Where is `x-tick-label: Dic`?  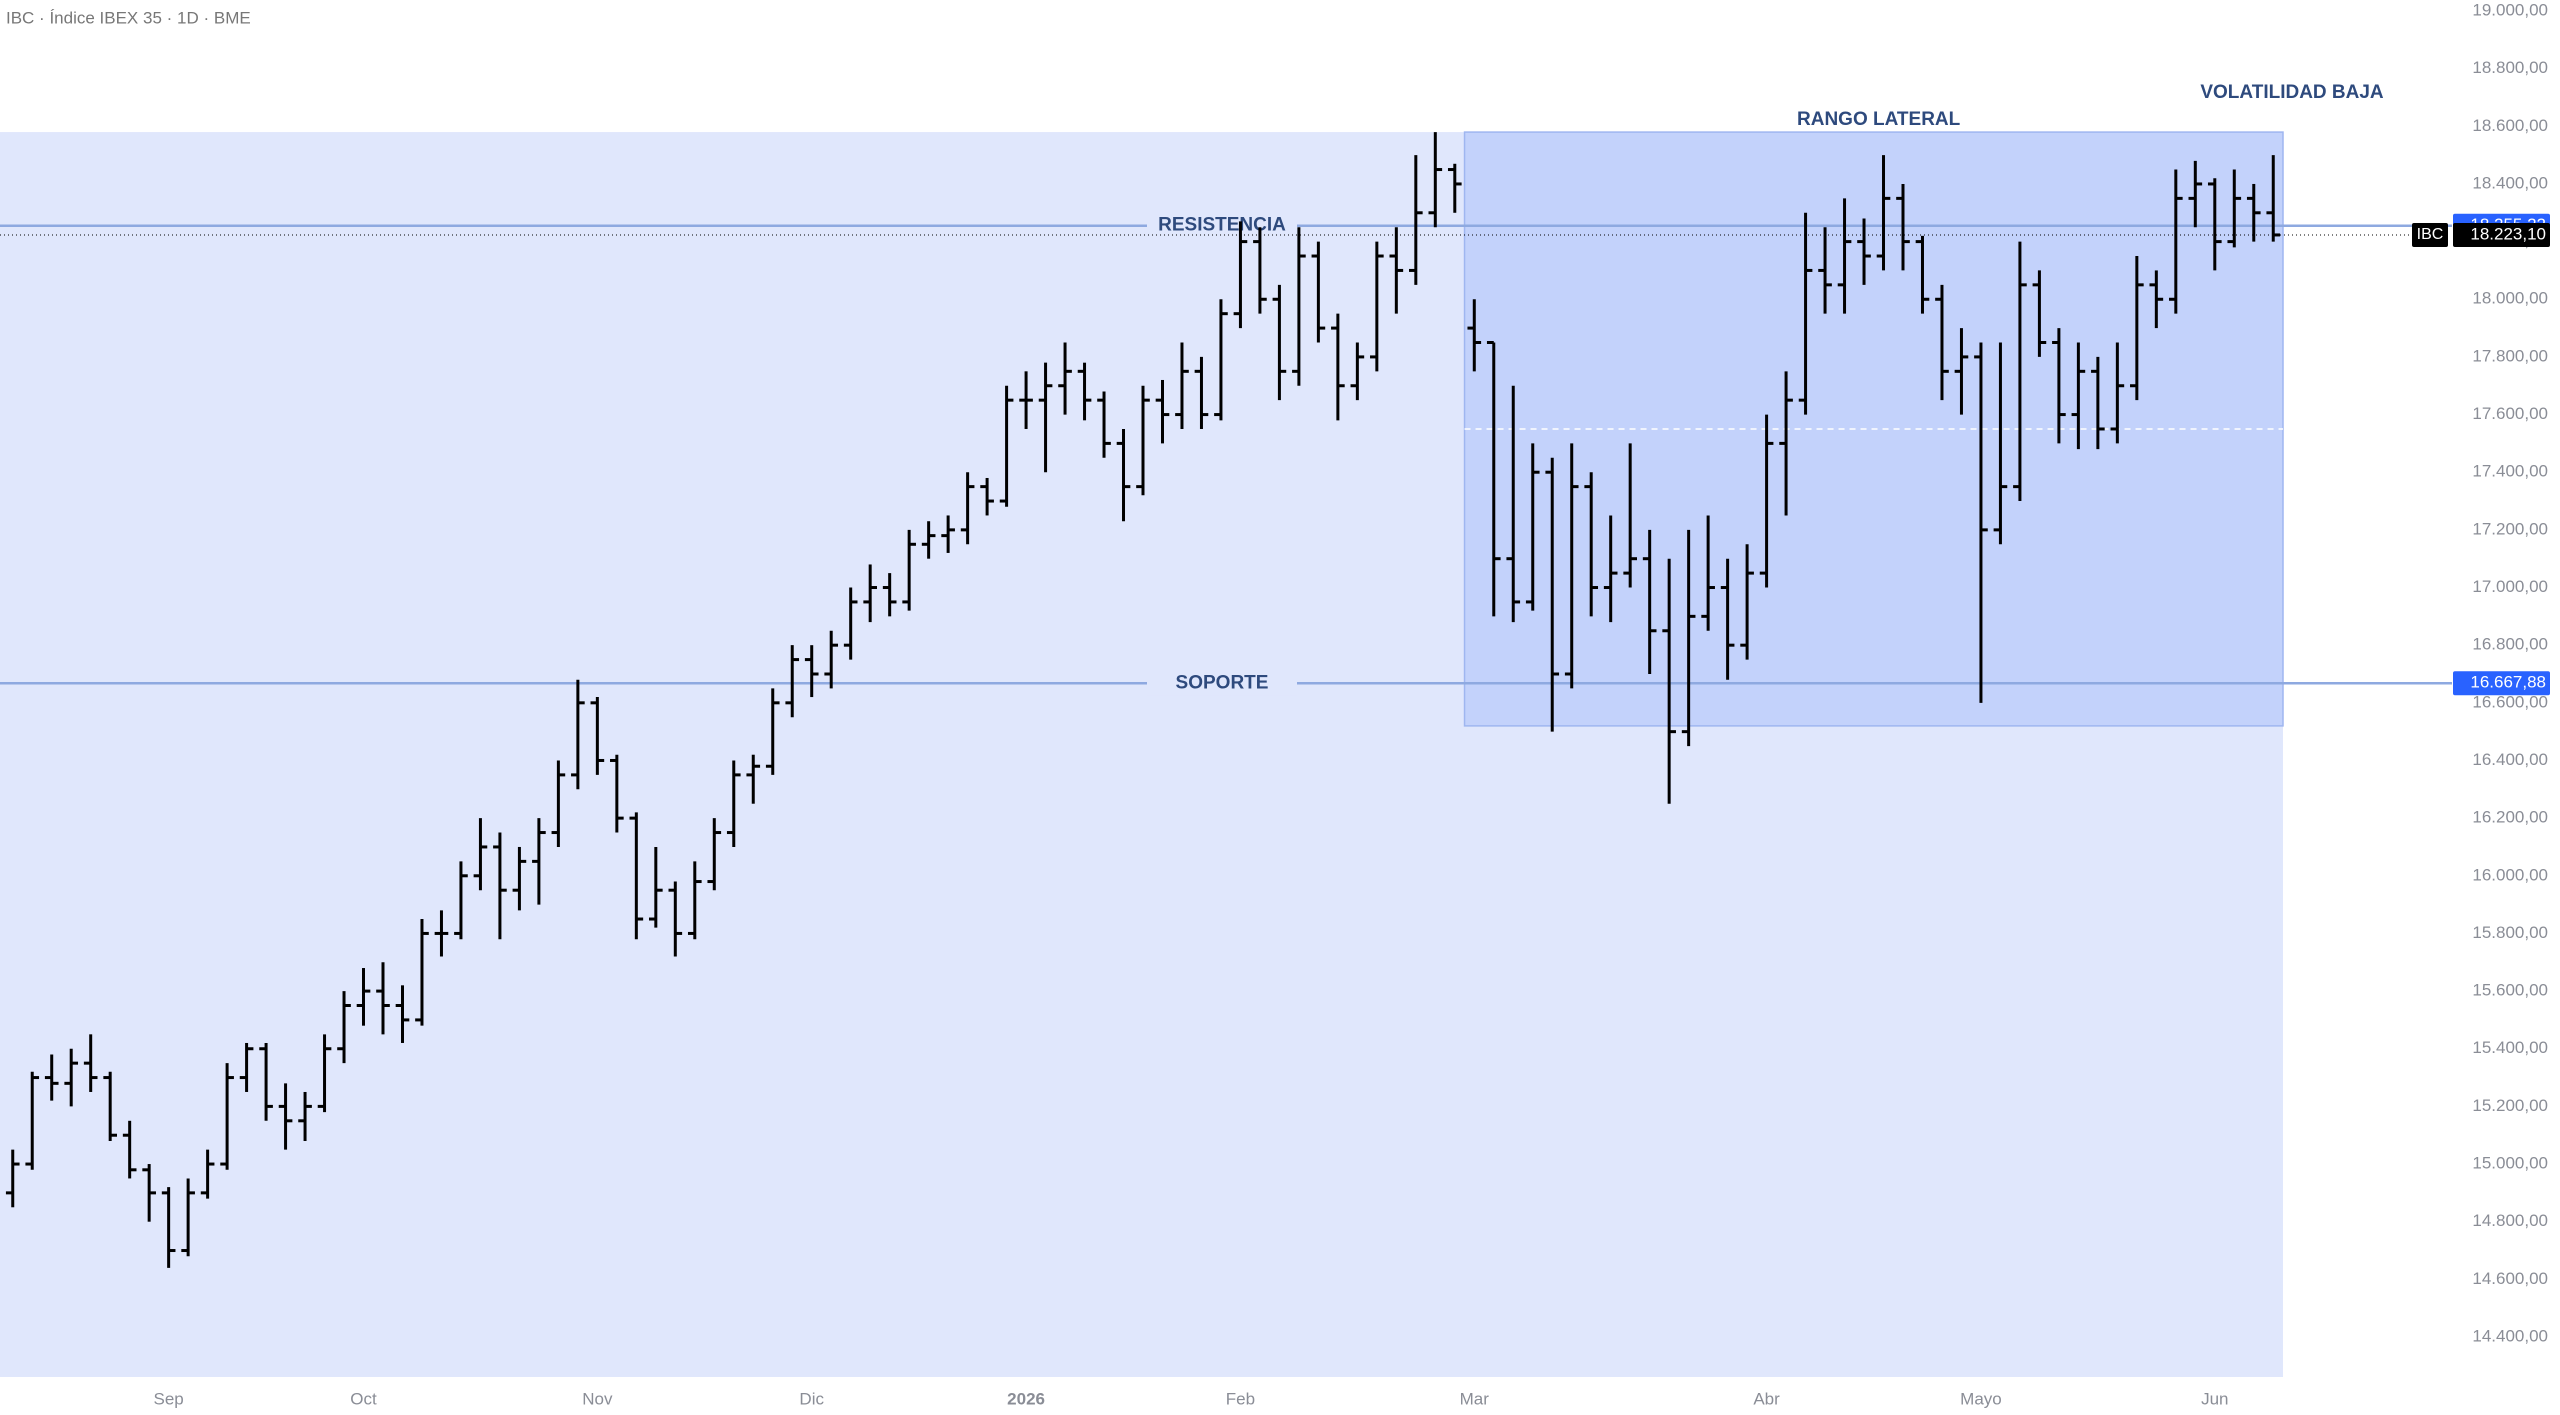 x-tick-label: Dic is located at coordinates (811, 1398).